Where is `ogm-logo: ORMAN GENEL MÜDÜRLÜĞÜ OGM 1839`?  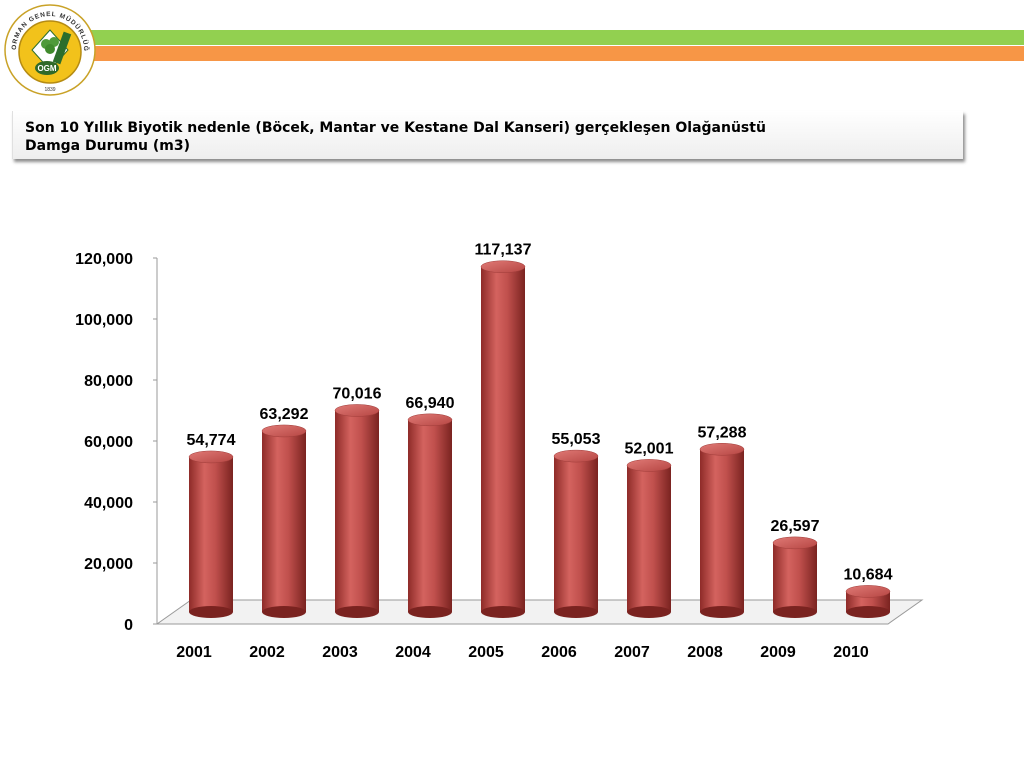
ogm-logo: ORMAN GENEL MÜDÜRLÜĞÜ OGM 1839 is located at coordinates (49, 49).